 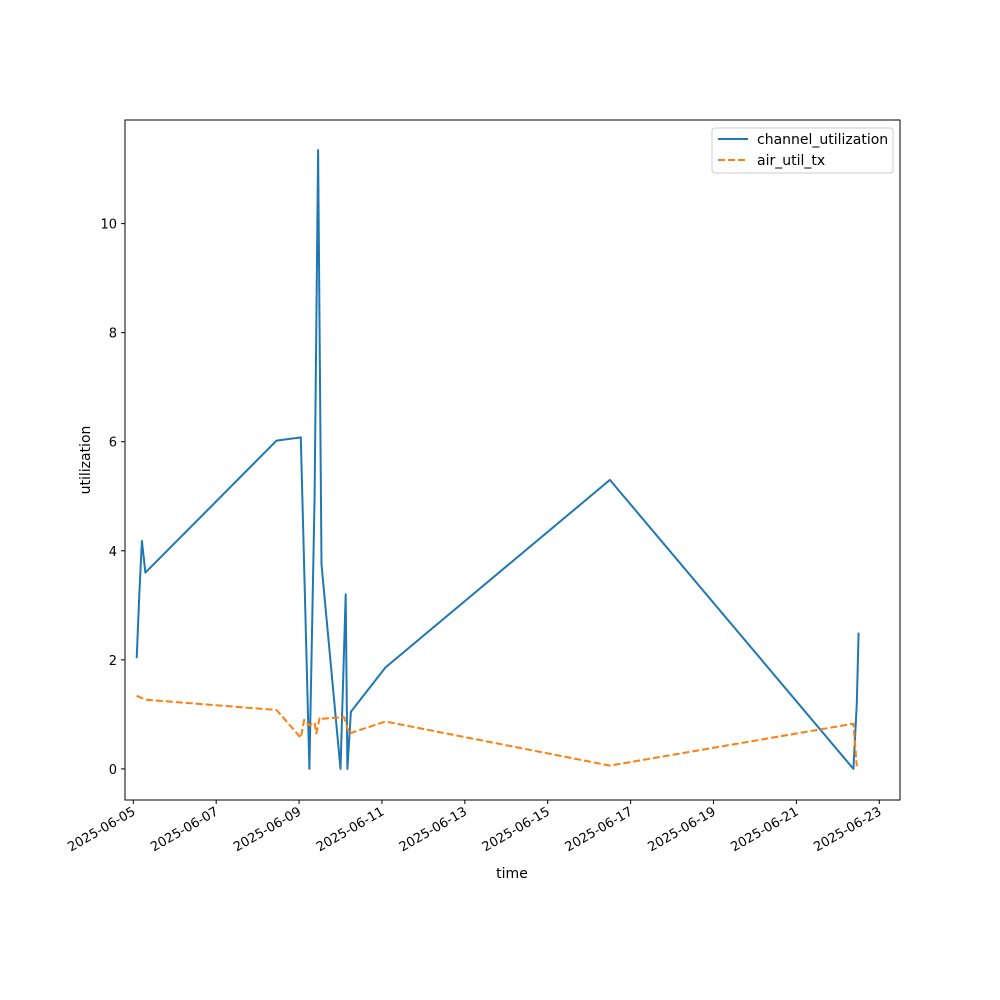 I want to click on legend-label-channel-utilization: channel_utilization, so click(x=822, y=140).